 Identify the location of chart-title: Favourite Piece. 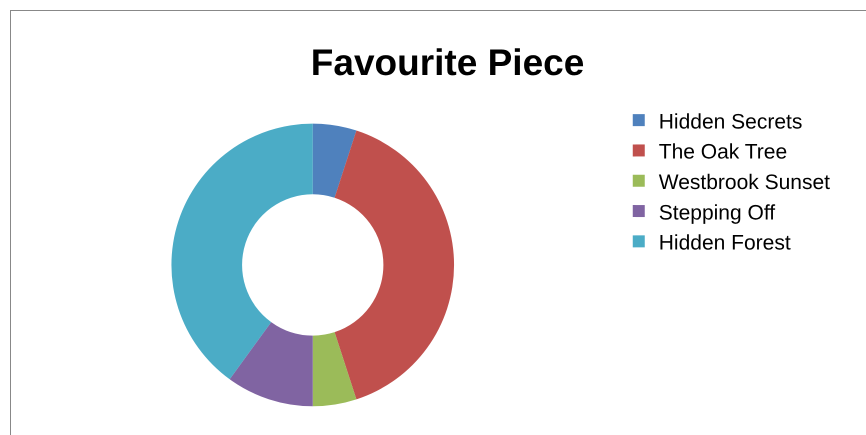
(447, 62).